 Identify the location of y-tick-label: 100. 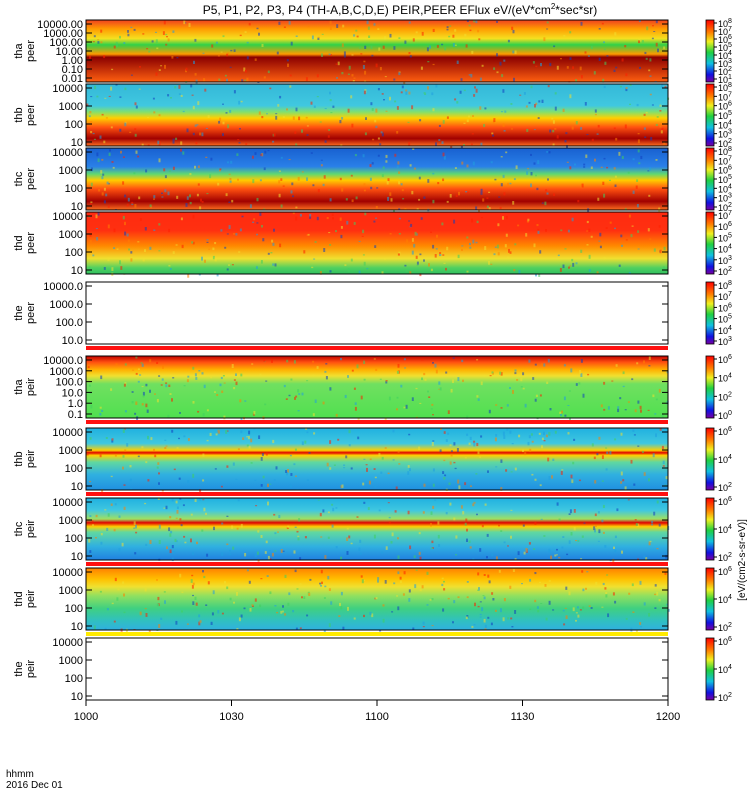
(74, 469).